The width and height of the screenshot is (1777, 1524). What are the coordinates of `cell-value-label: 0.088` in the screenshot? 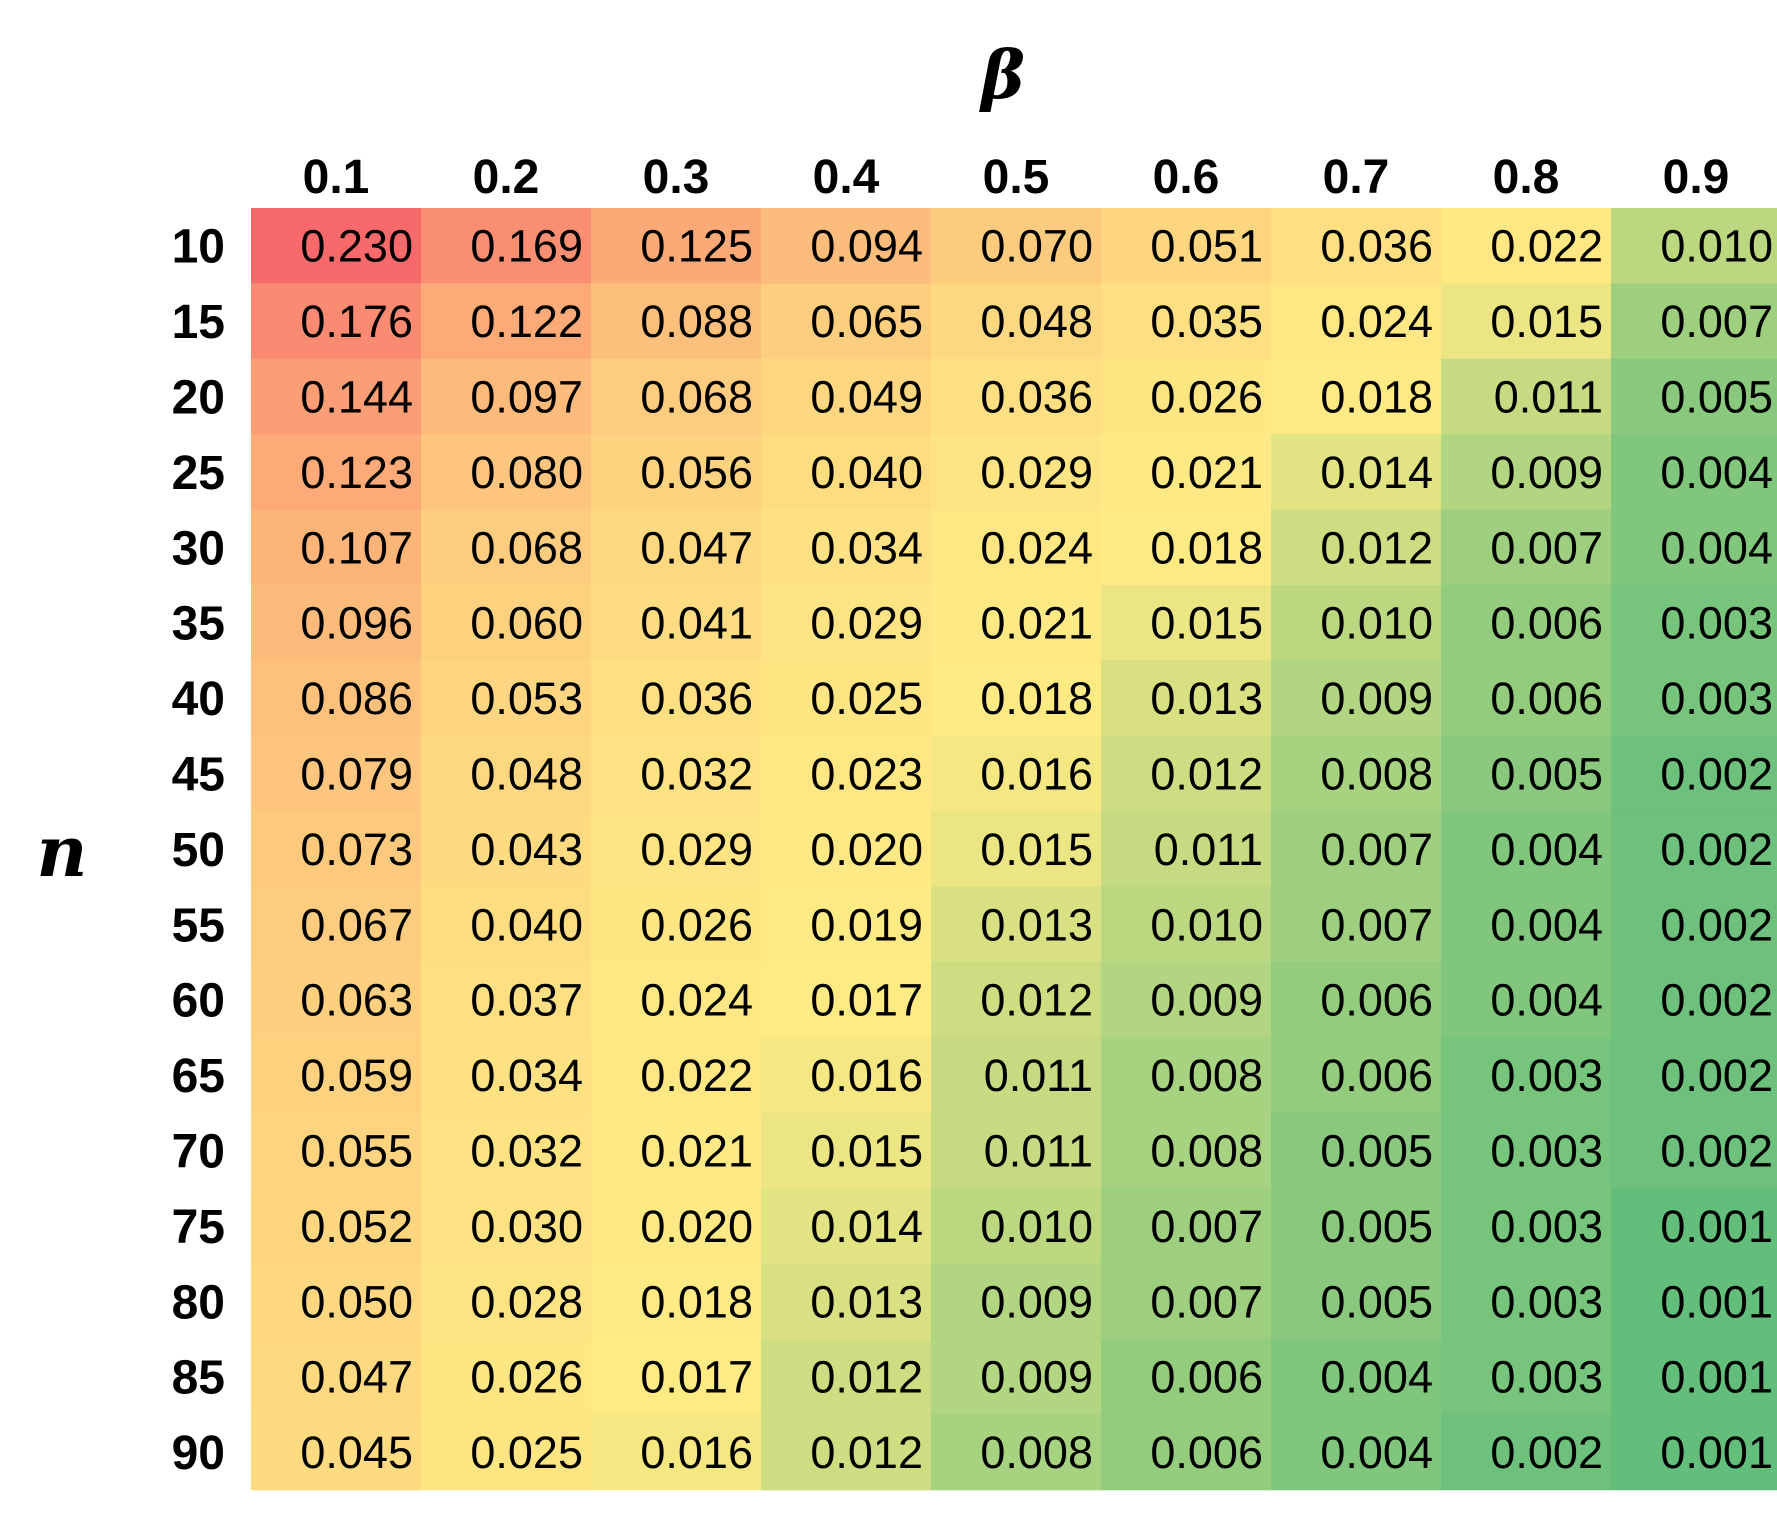 It's located at (696, 321).